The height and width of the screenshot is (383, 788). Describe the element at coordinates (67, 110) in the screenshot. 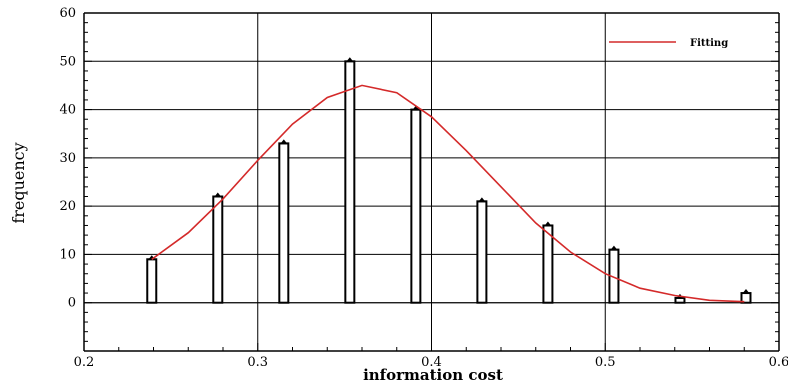

I see `y-tick-label: 40` at that location.